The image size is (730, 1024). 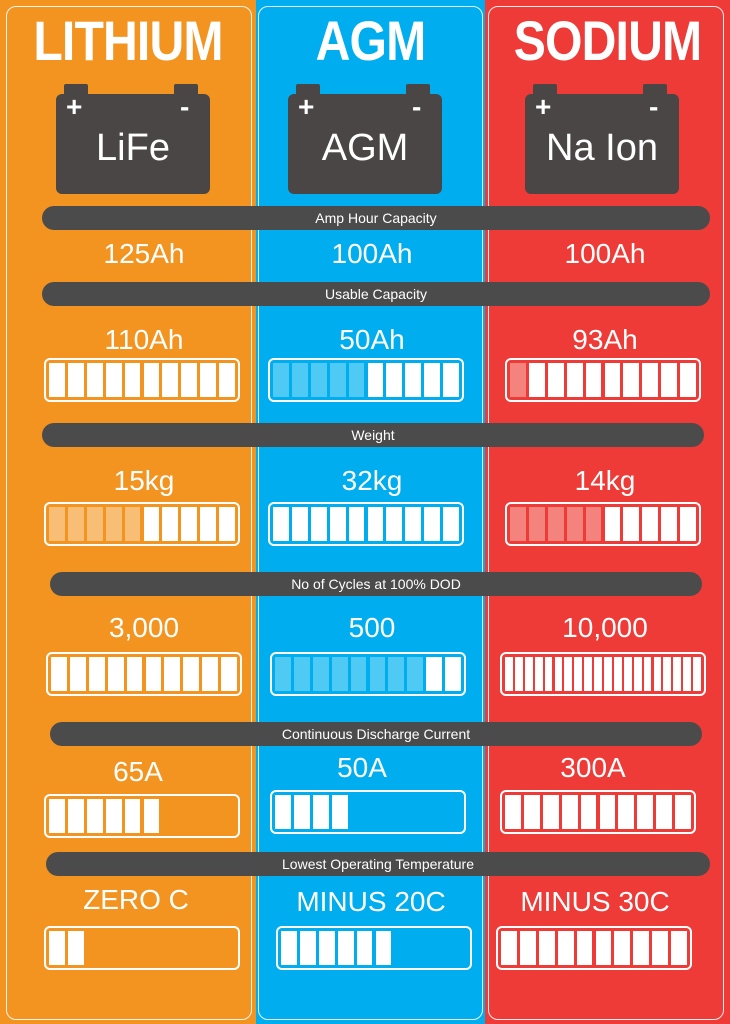 What do you see at coordinates (418, 89) in the screenshot?
I see `battery-terminal-minus` at bounding box center [418, 89].